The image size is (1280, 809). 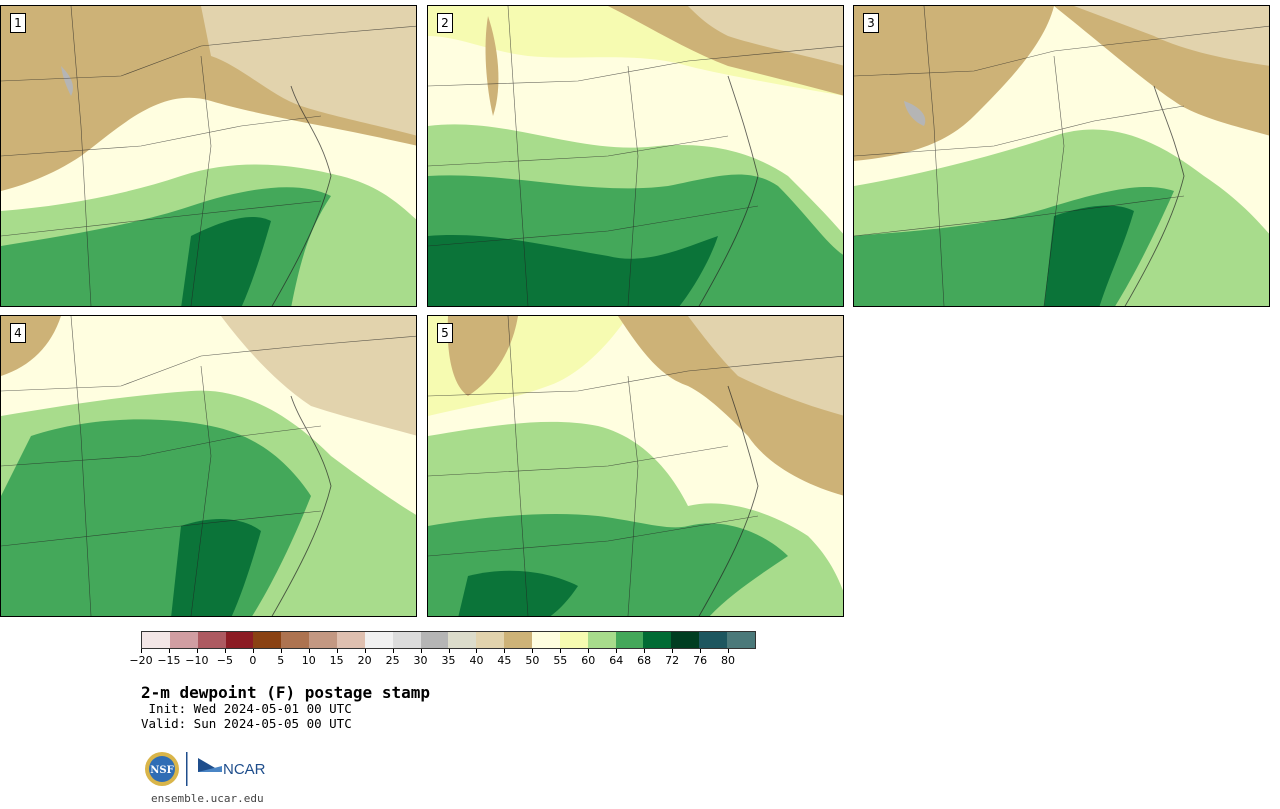 I want to click on tick-label: −10, so click(x=197, y=660).